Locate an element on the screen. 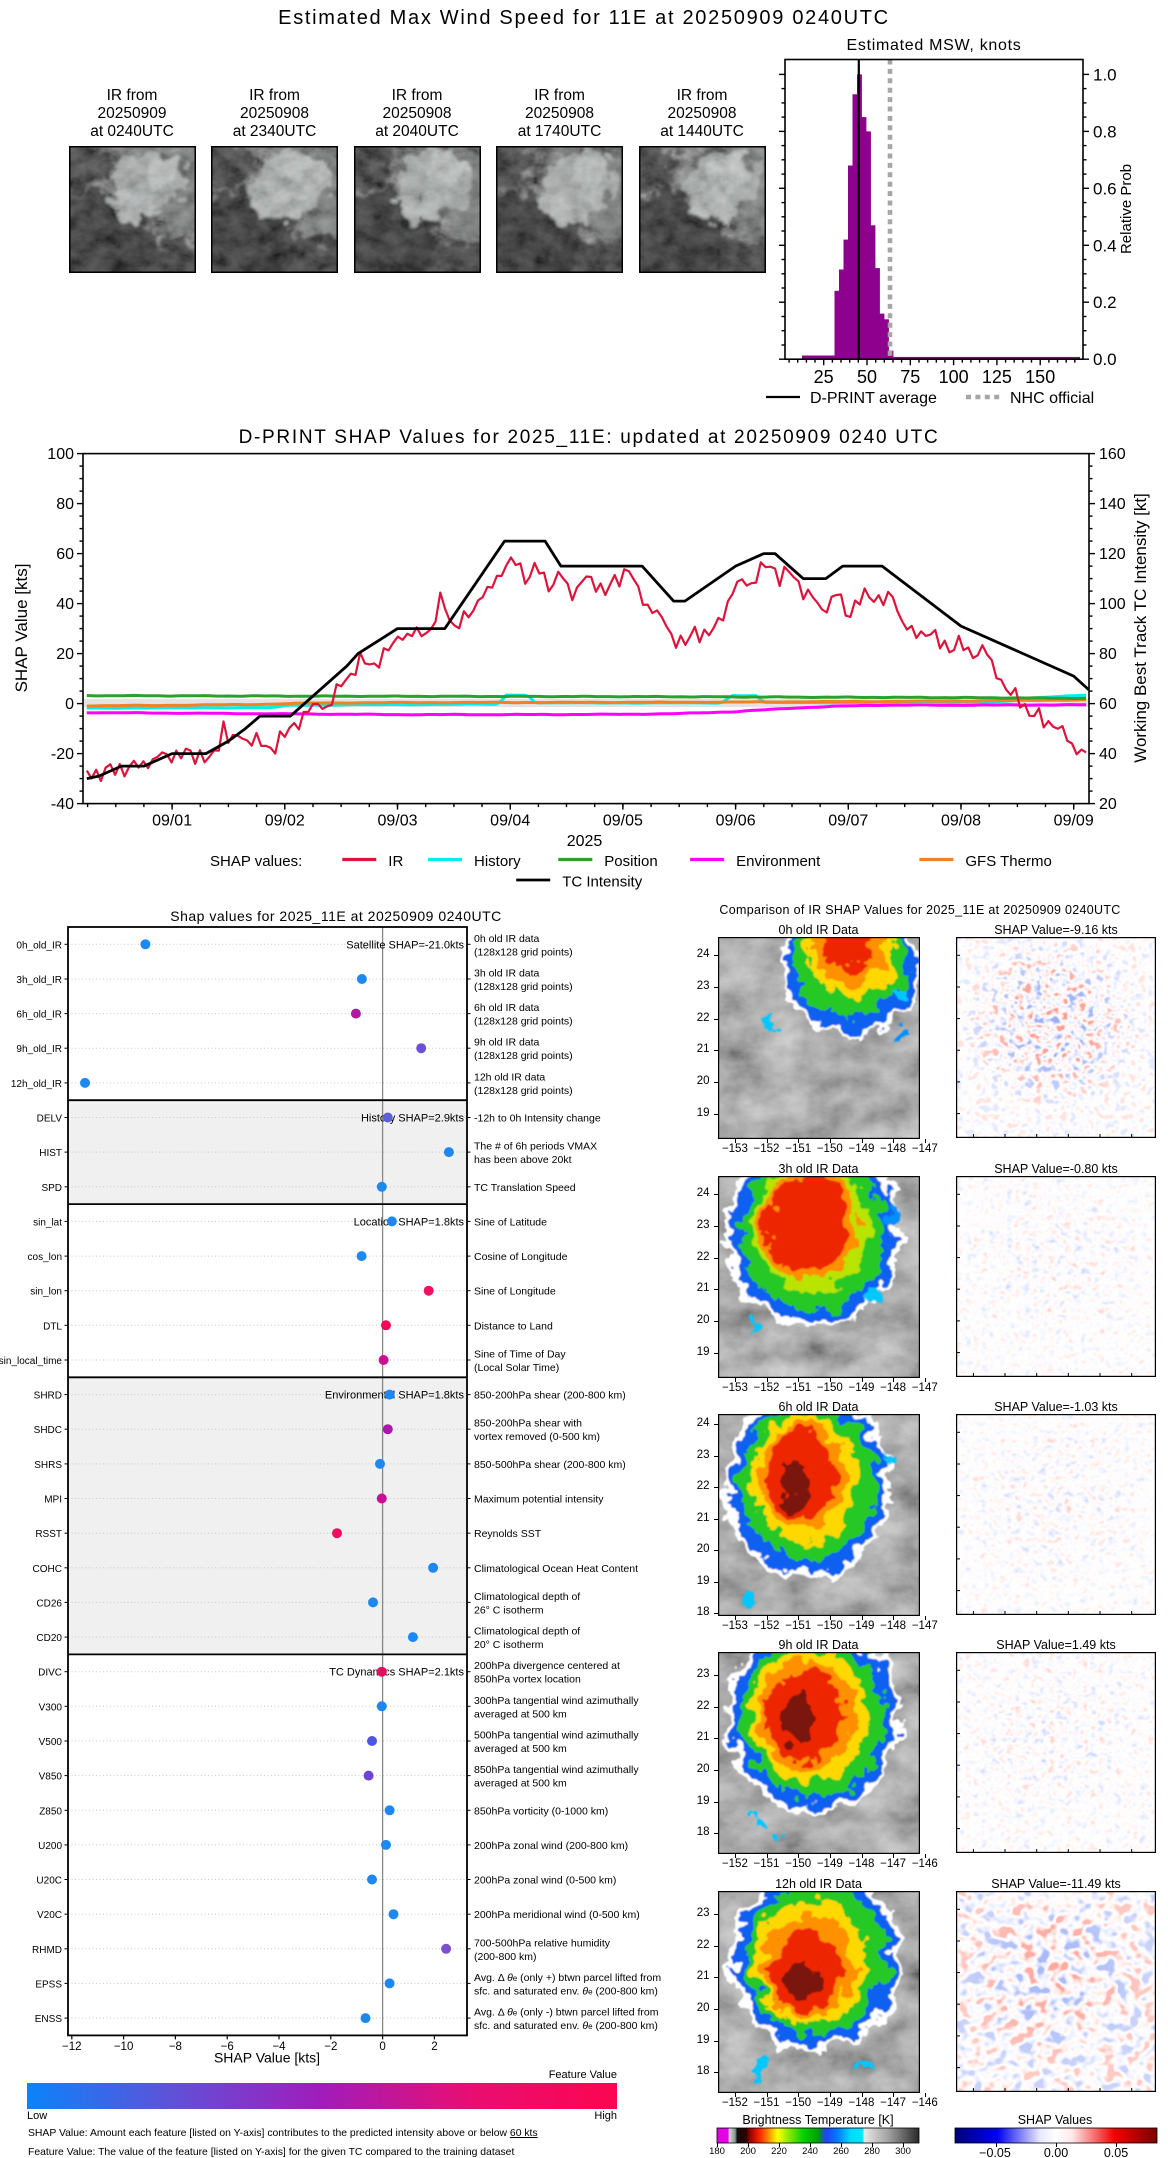  svg-text: EPSS is located at coordinates (48, 1984).